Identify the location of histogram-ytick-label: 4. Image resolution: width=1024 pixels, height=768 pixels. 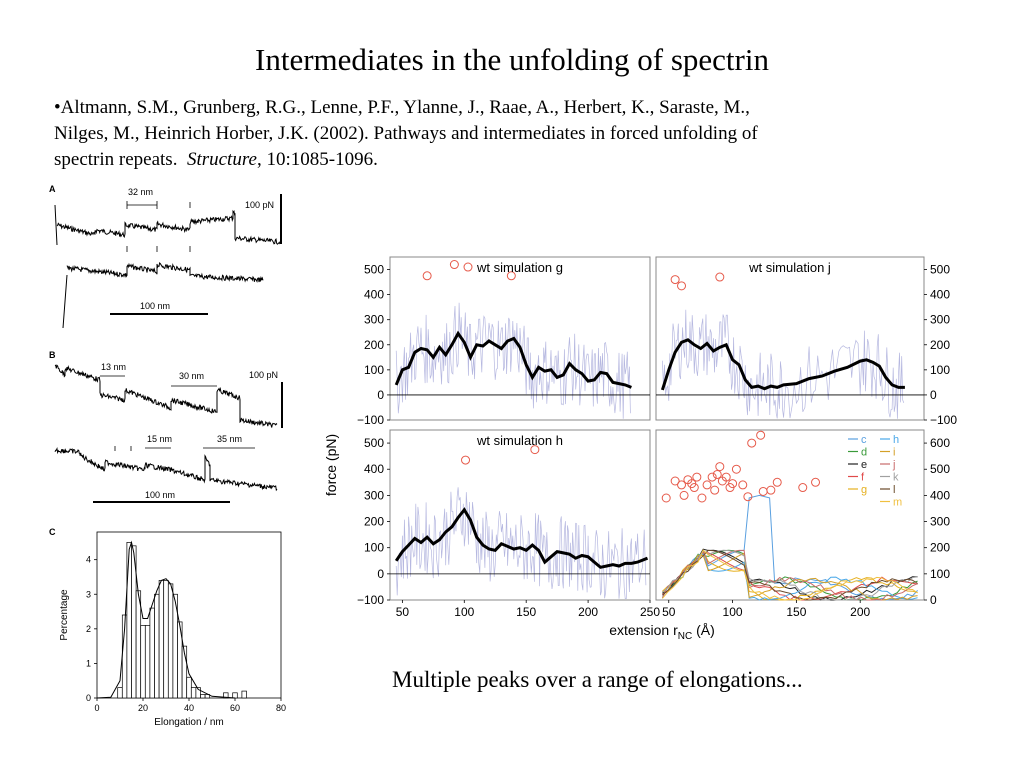
(88, 560).